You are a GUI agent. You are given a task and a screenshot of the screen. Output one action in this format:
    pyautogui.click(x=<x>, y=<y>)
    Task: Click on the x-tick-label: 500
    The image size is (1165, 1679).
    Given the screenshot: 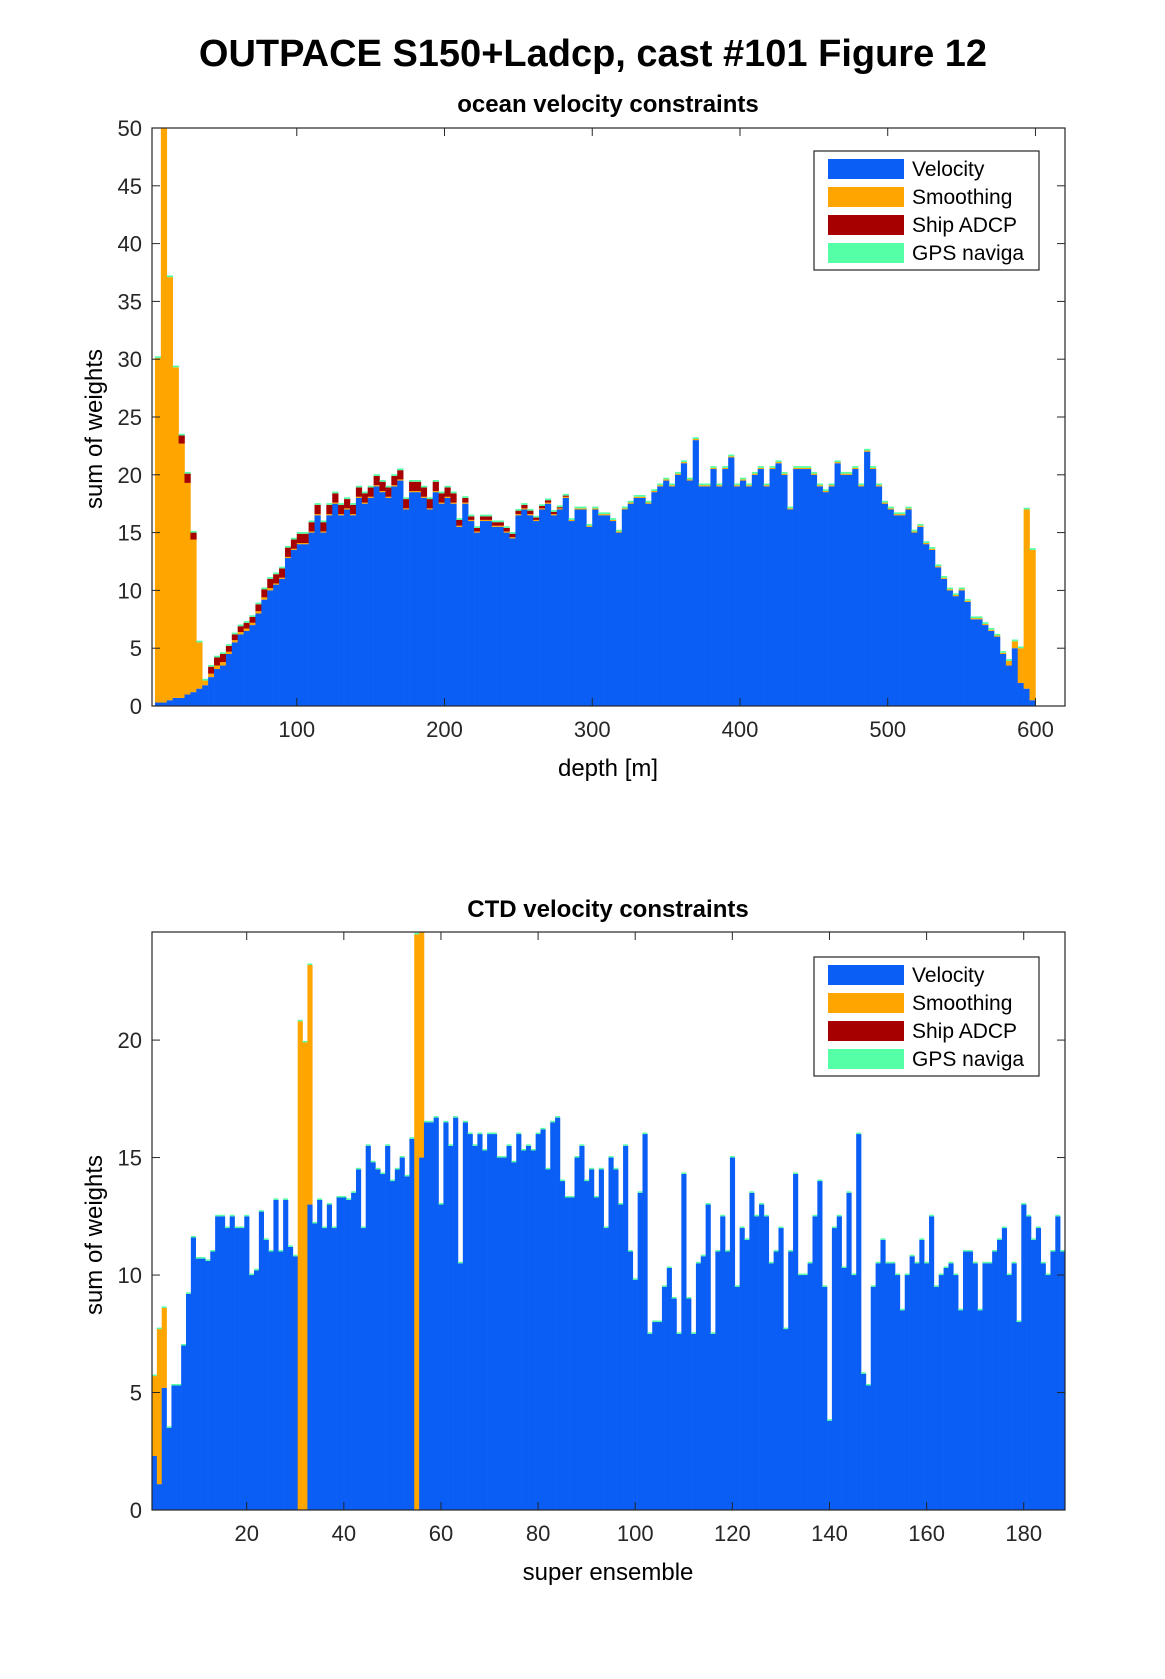 What is the action you would take?
    pyautogui.click(x=887, y=729)
    